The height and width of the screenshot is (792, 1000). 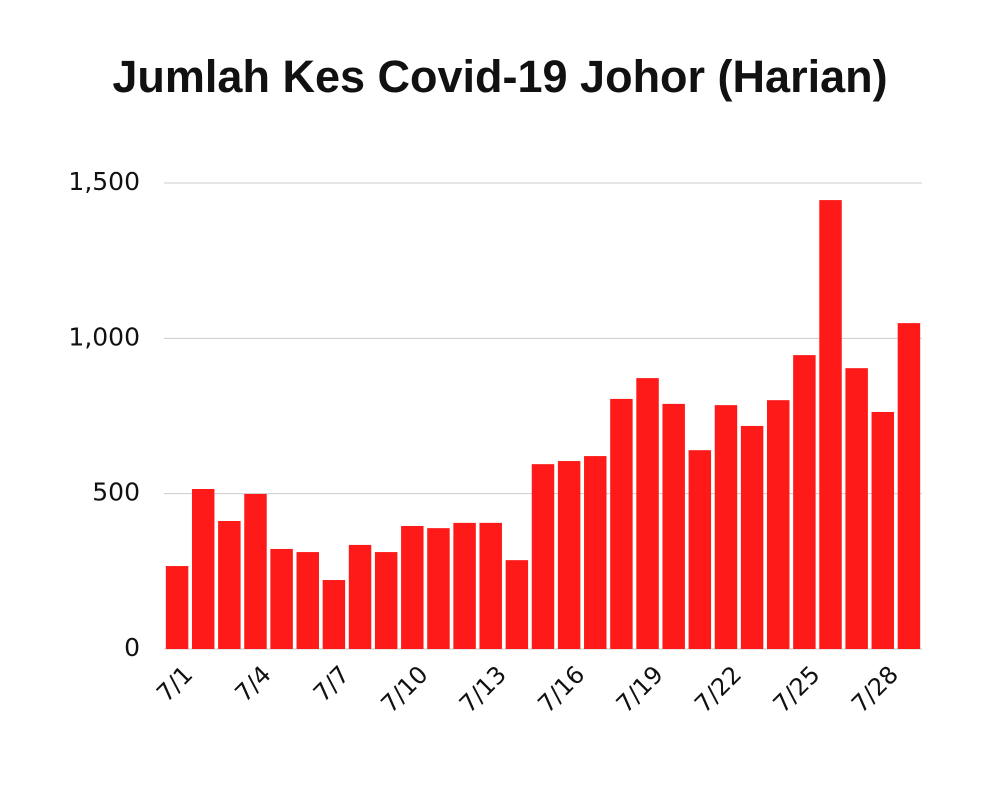 What do you see at coordinates (483, 689) in the screenshot?
I see `x-tick-label: 7/13` at bounding box center [483, 689].